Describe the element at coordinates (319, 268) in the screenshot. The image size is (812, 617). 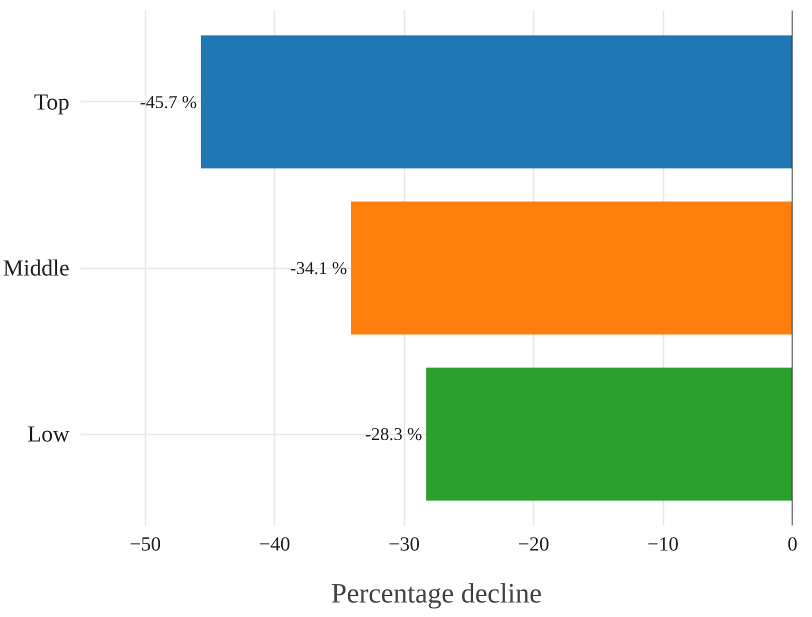
I see `data-label: -34.1 %` at that location.